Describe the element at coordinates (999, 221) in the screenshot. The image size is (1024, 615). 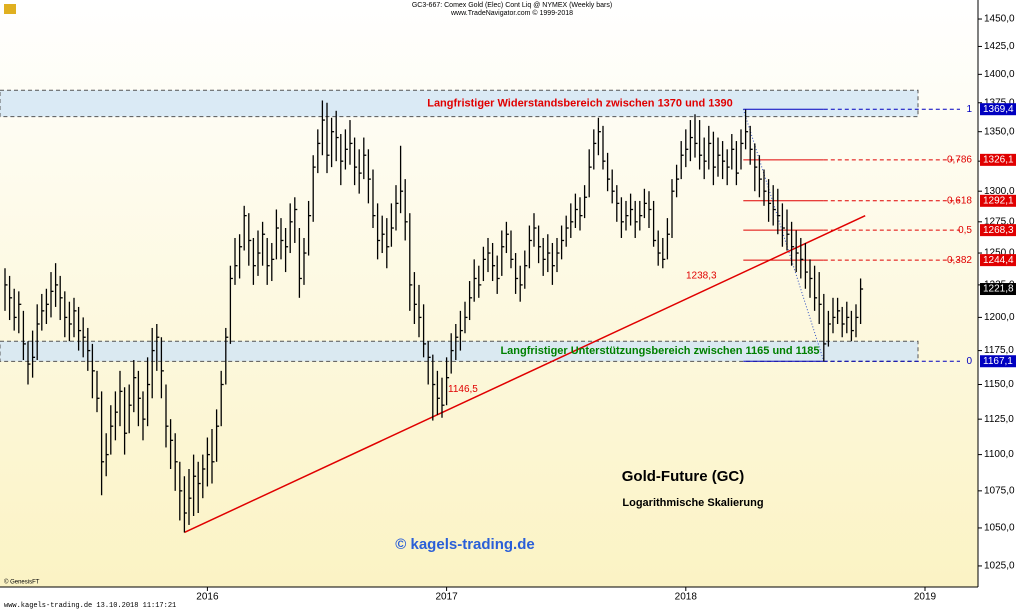
I see `y-tick-label: 1275,0` at that location.